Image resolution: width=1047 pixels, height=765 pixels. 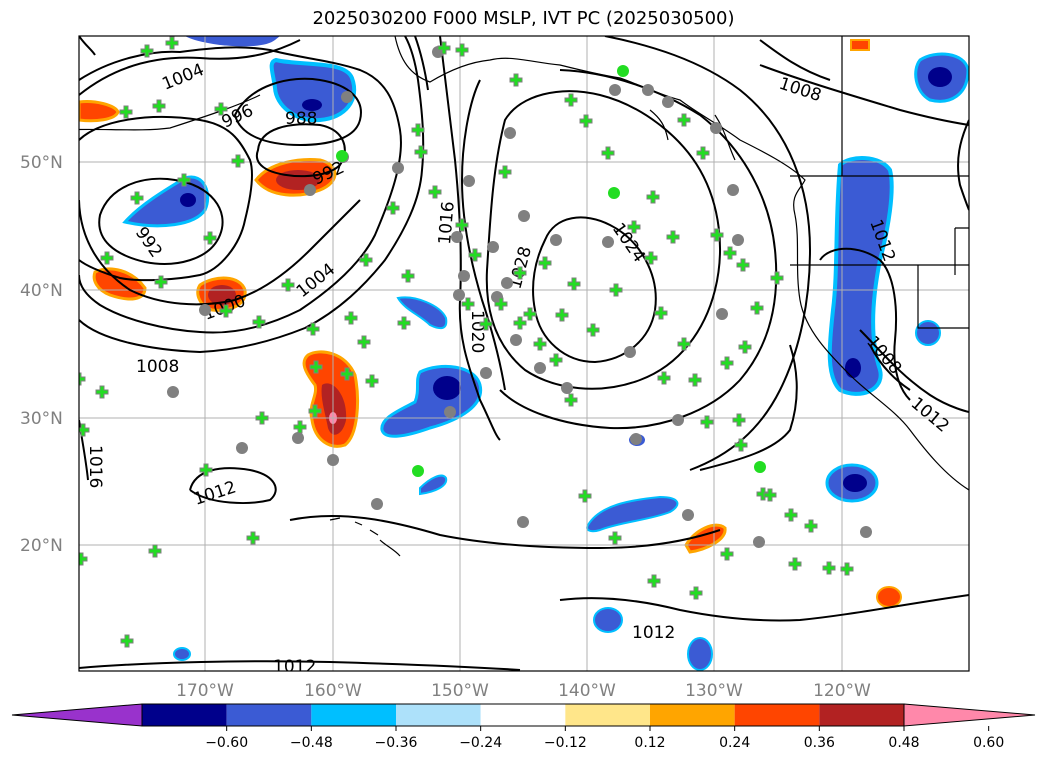 What do you see at coordinates (842, 691) in the screenshot?
I see `lon-label-120w: 120°W` at bounding box center [842, 691].